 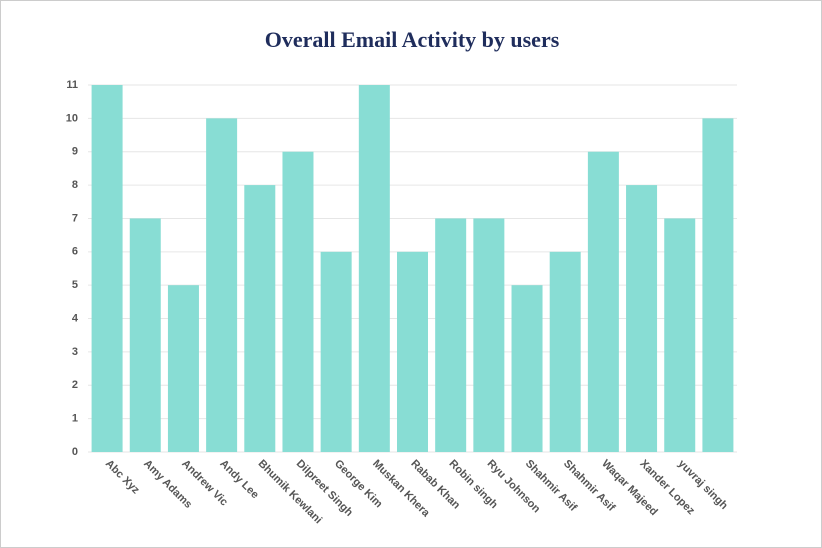 What do you see at coordinates (412, 39) in the screenshot?
I see `chart-title: Overall Email Activity by users` at bounding box center [412, 39].